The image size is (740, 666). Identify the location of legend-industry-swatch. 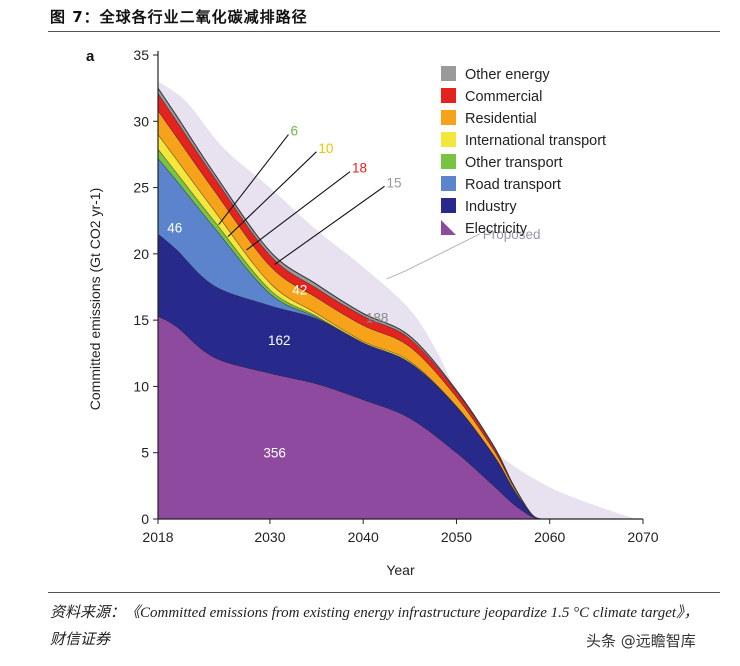
(448, 205).